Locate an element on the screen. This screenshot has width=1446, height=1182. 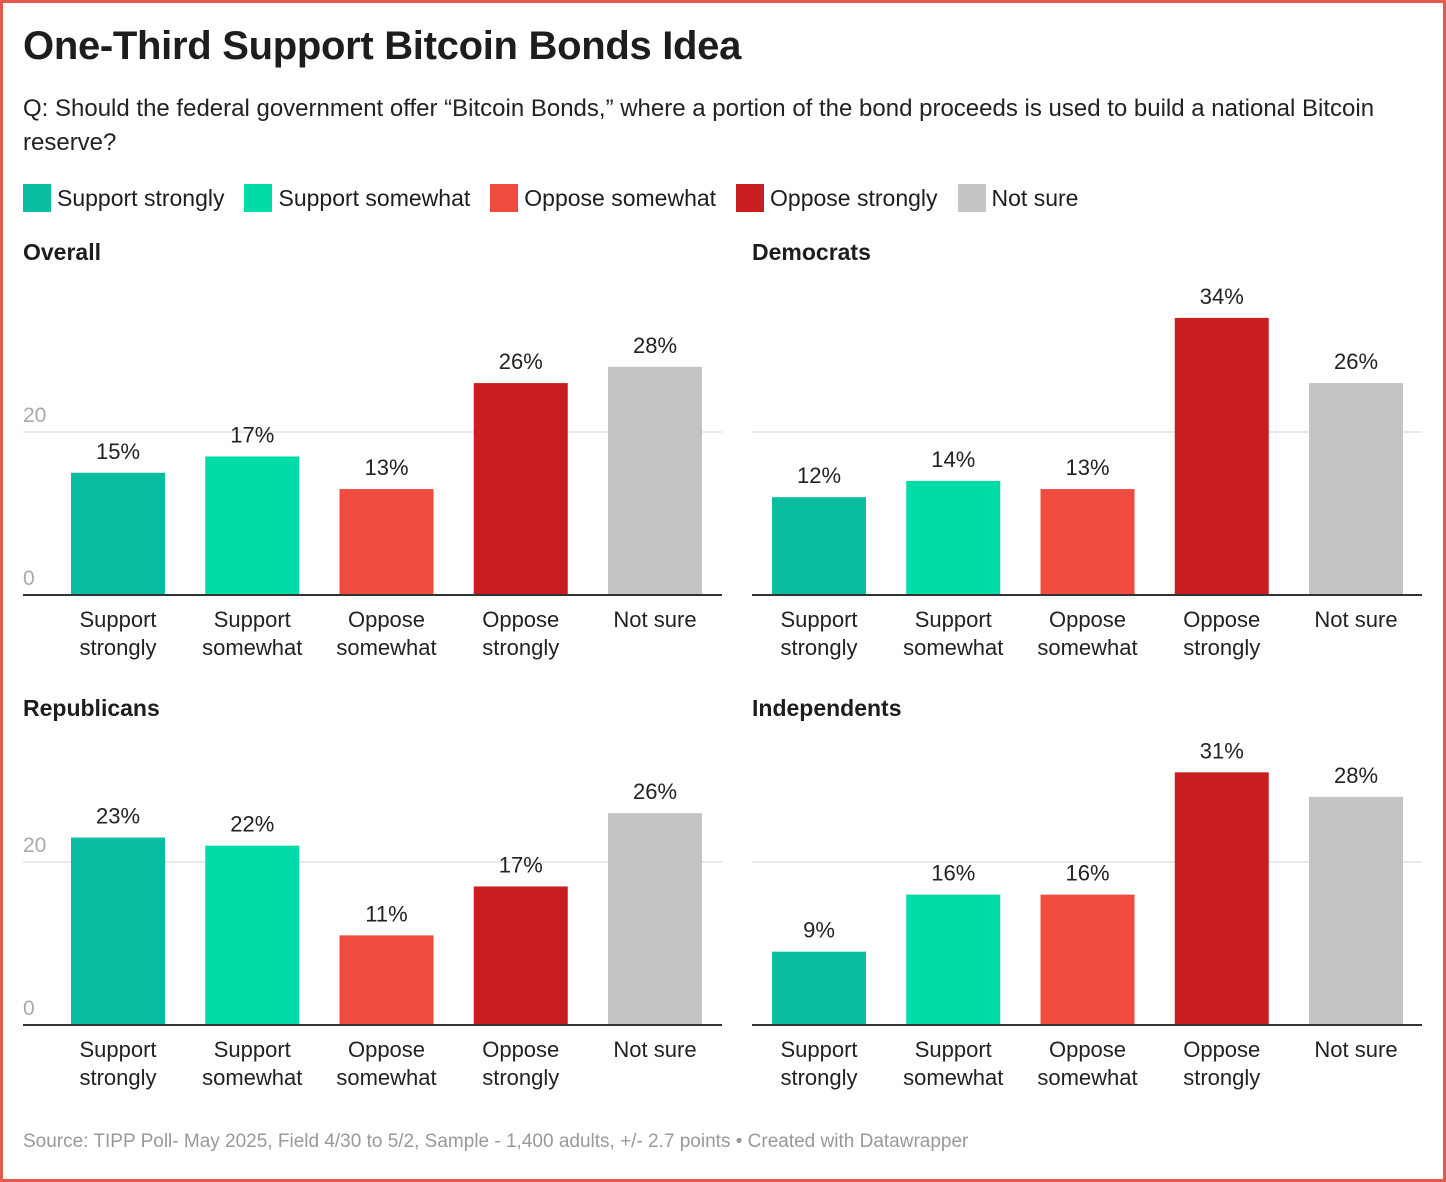
legend-label: Oppose strongly is located at coordinates (854, 197).